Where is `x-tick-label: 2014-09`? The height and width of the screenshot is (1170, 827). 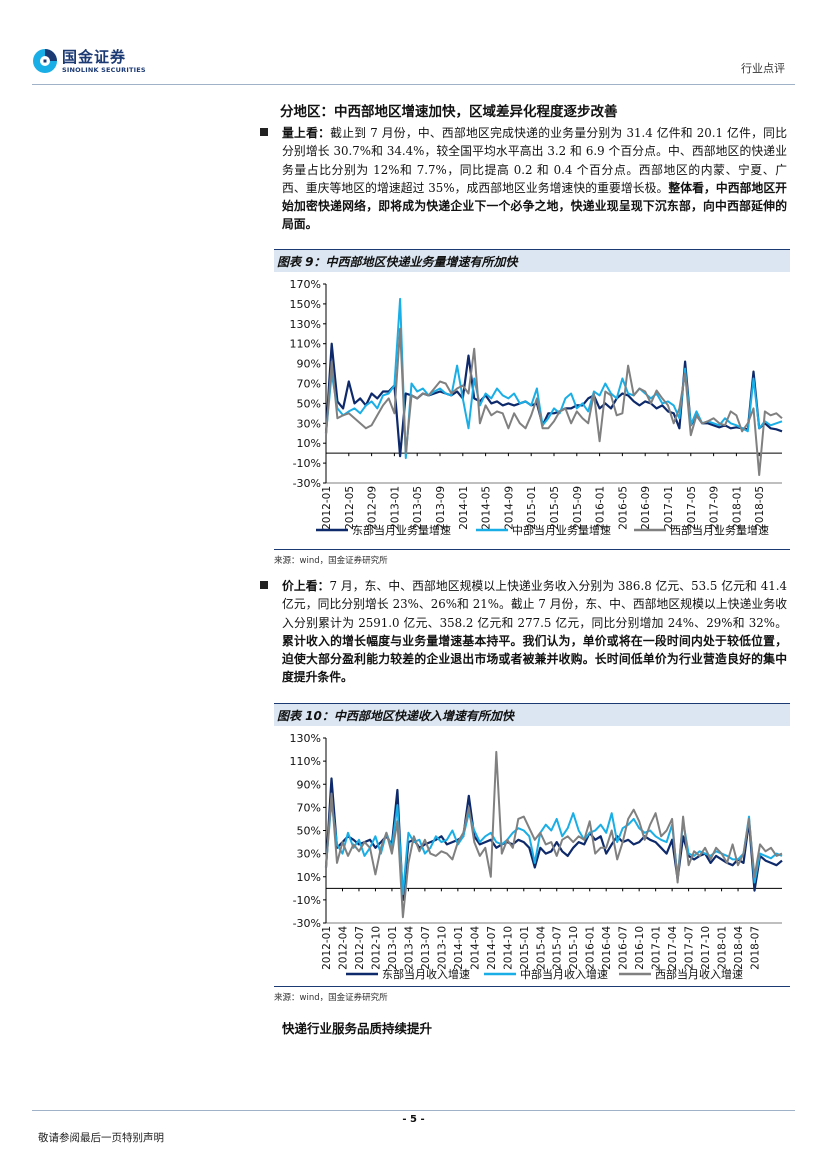
x-tick-label: 2014-09 is located at coordinates (509, 508).